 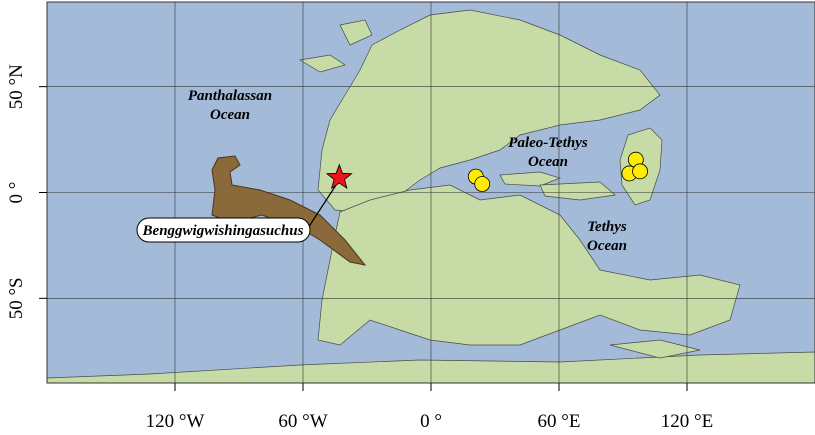 I want to click on x-tick-label: 60 °W, so click(x=302, y=421).